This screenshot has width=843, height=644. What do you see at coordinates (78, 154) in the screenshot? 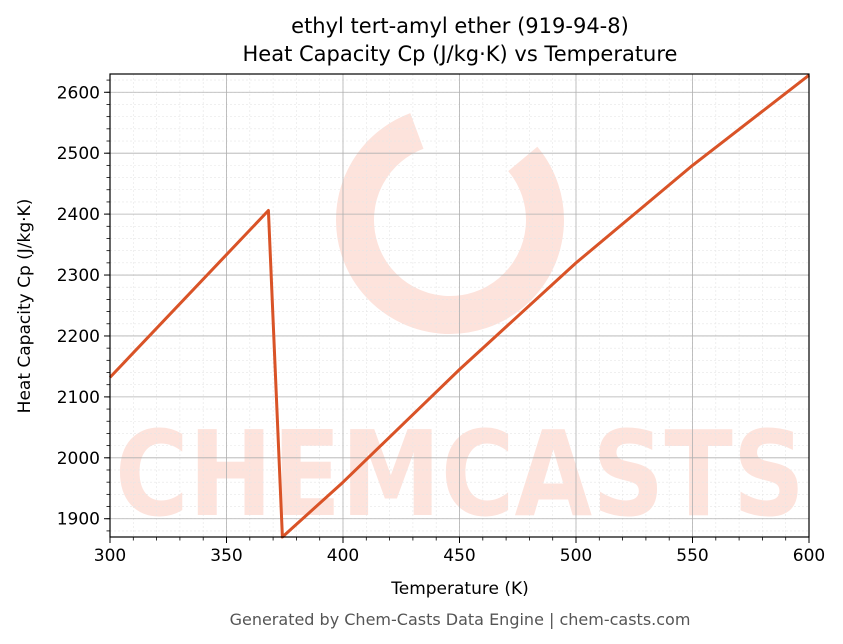
I see `y-tick-label: 2500` at bounding box center [78, 154].